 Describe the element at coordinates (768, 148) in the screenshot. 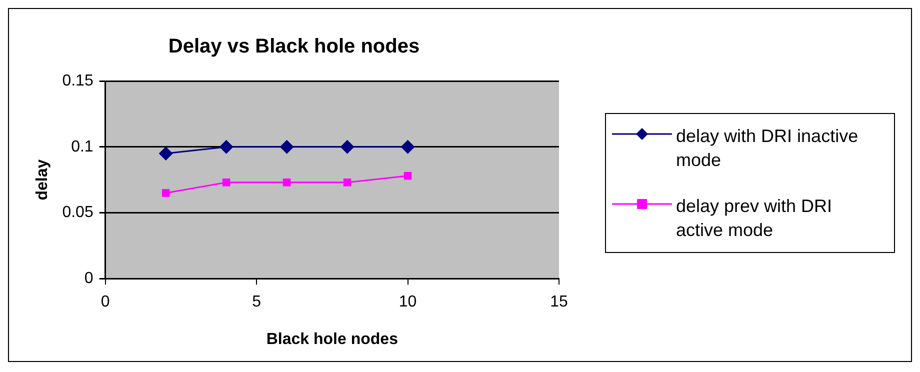

I see `legend-label: delay with DRI inactive mode` at that location.